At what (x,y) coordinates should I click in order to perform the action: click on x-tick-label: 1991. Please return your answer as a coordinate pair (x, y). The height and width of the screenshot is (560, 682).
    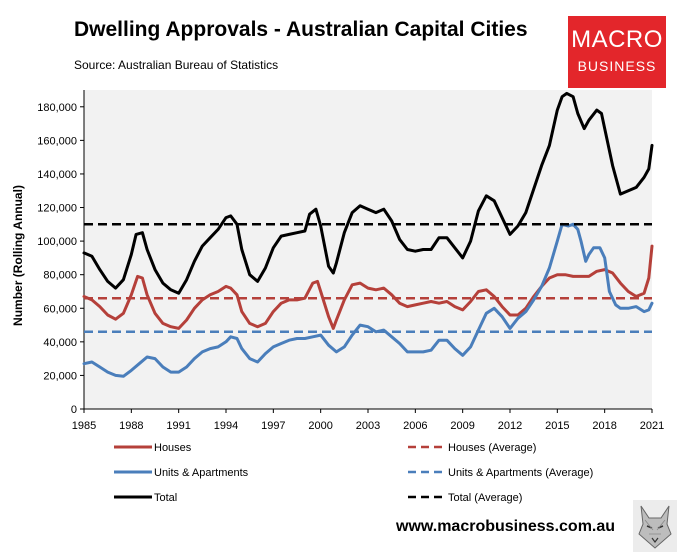
    Looking at the image, I should click on (178, 426).